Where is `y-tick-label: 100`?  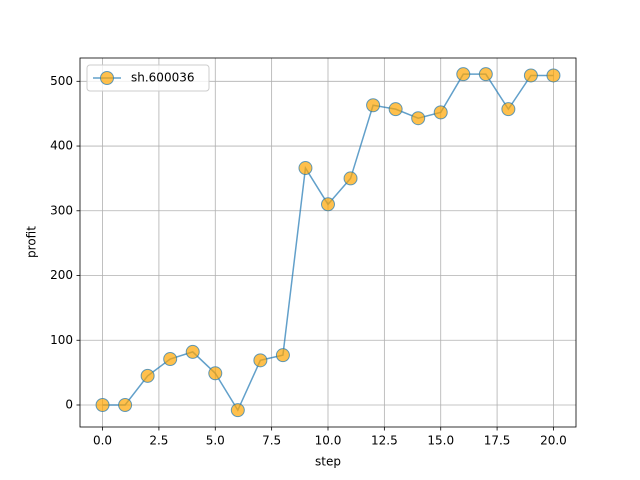 y-tick-label: 100 is located at coordinates (61, 340).